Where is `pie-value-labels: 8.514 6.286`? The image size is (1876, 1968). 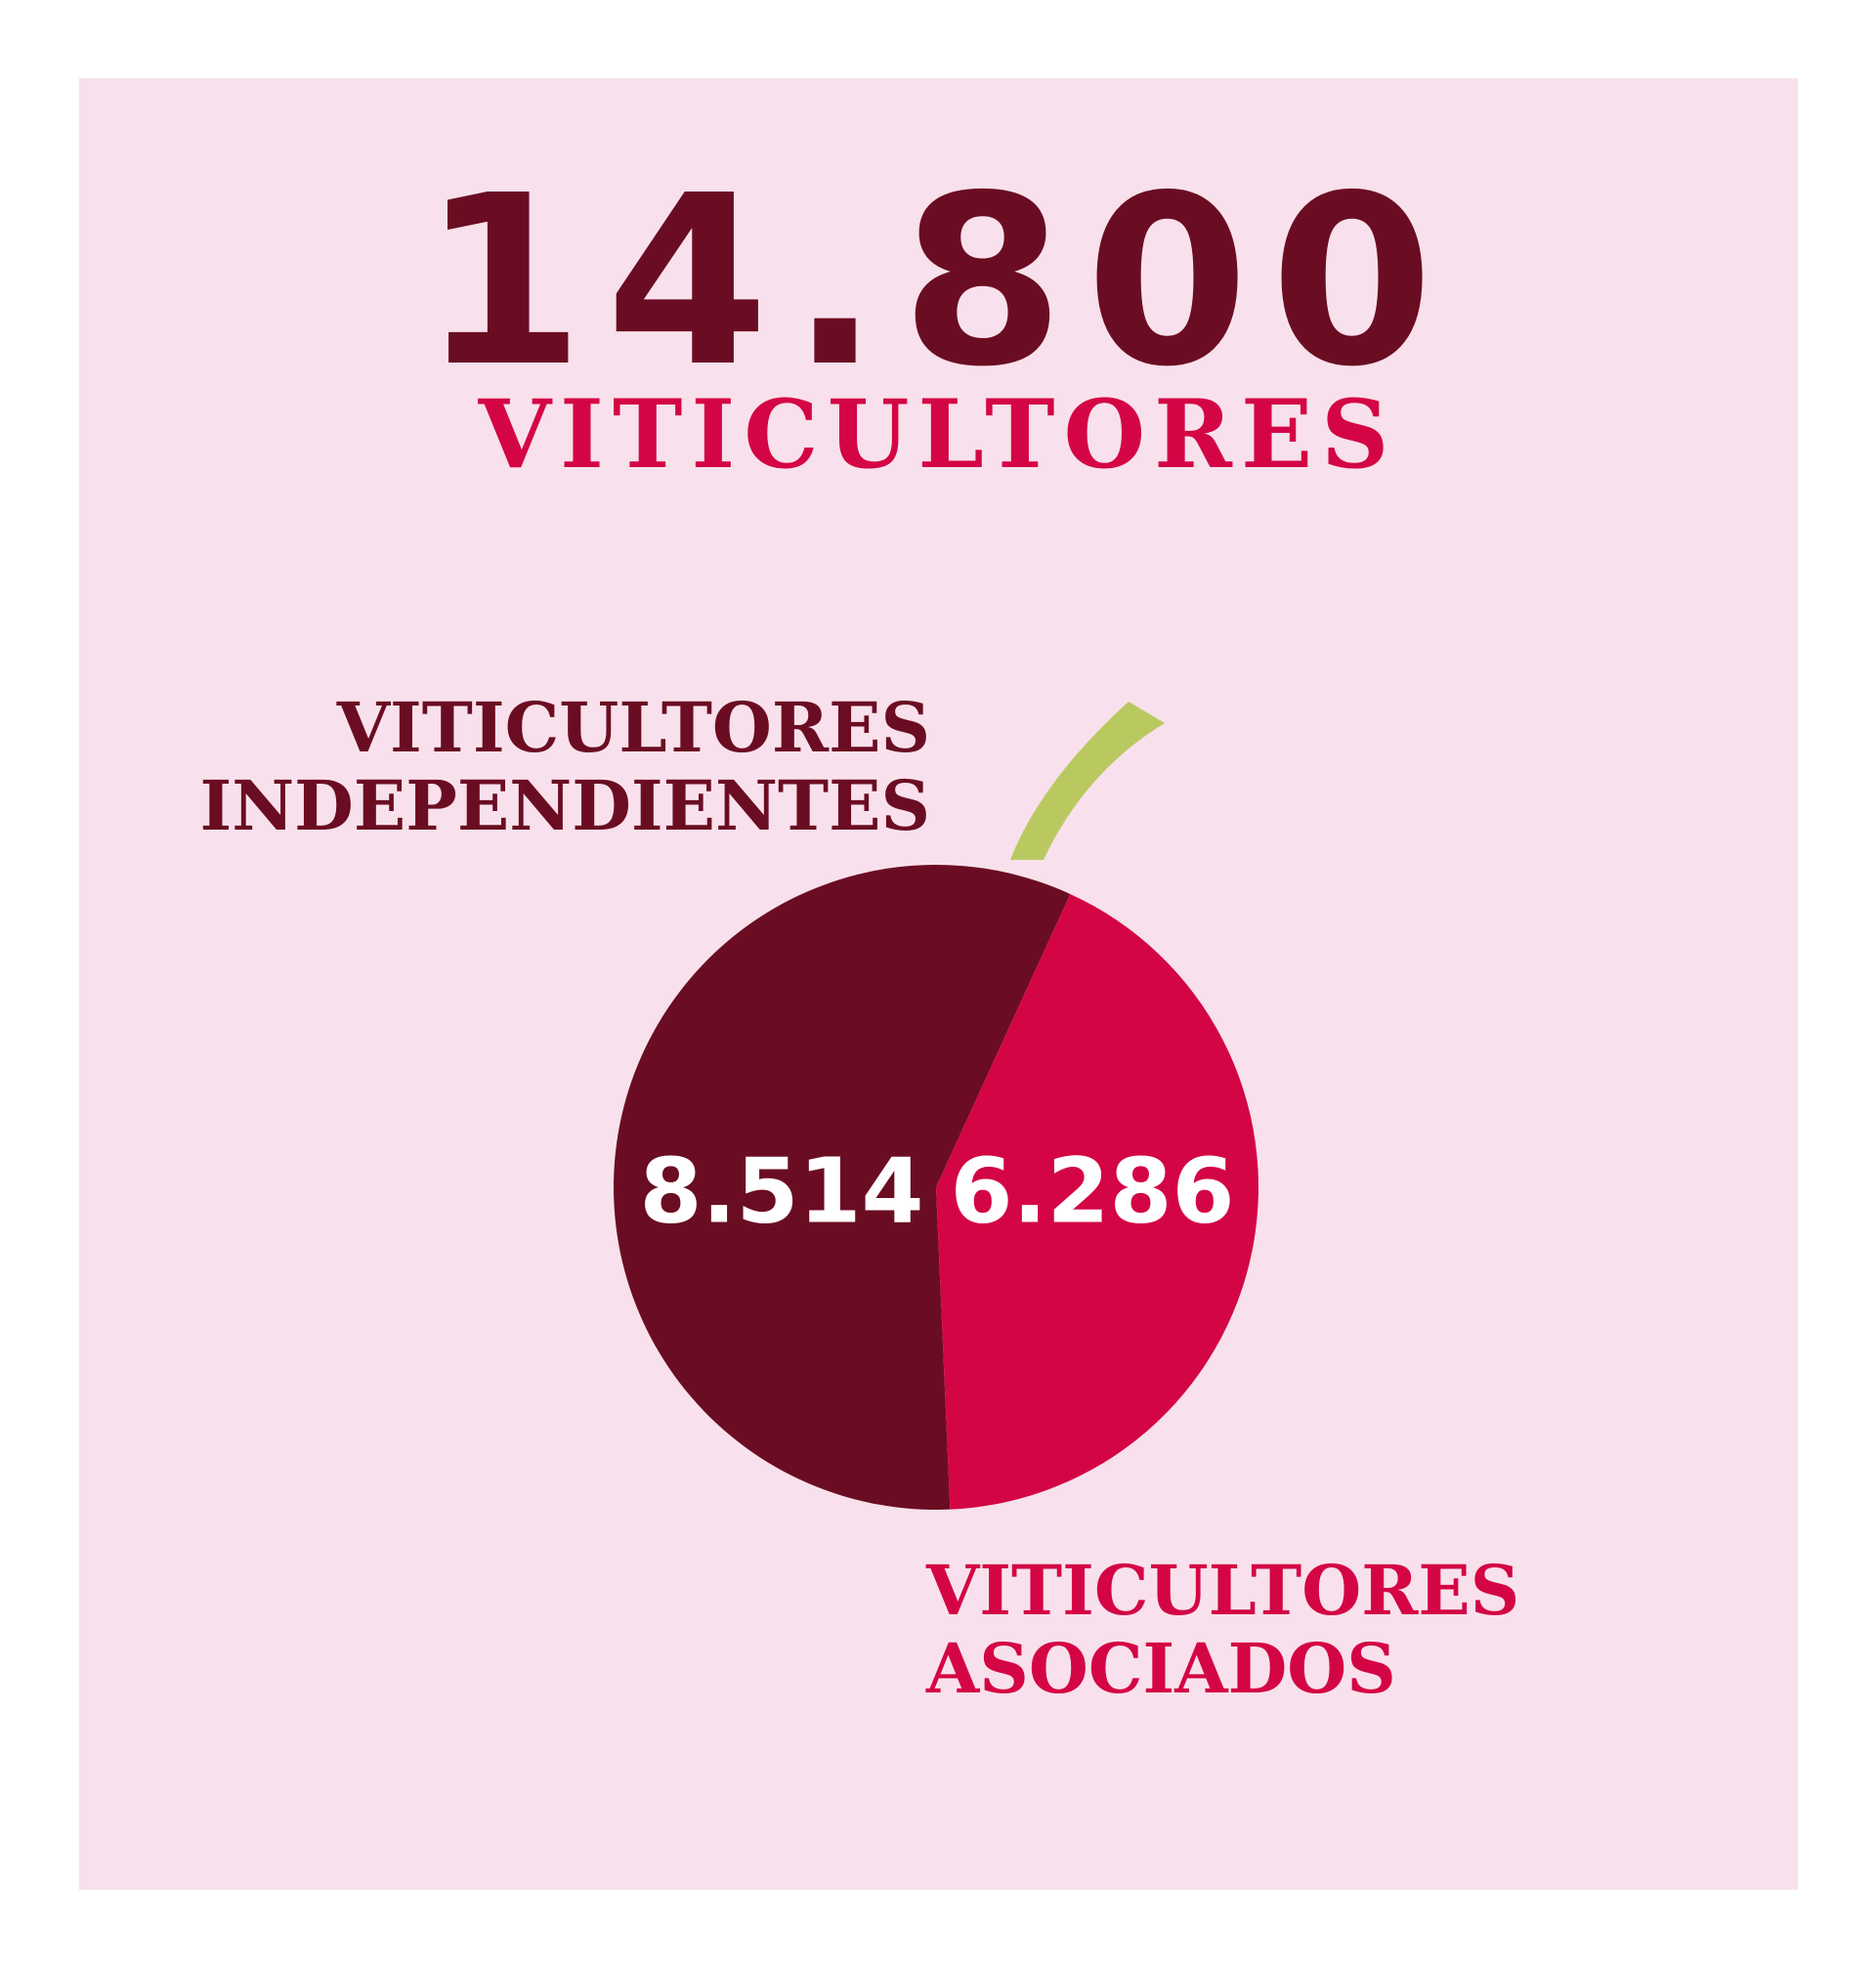
pie-value-labels: 8.514 6.286 is located at coordinates (936, 1190).